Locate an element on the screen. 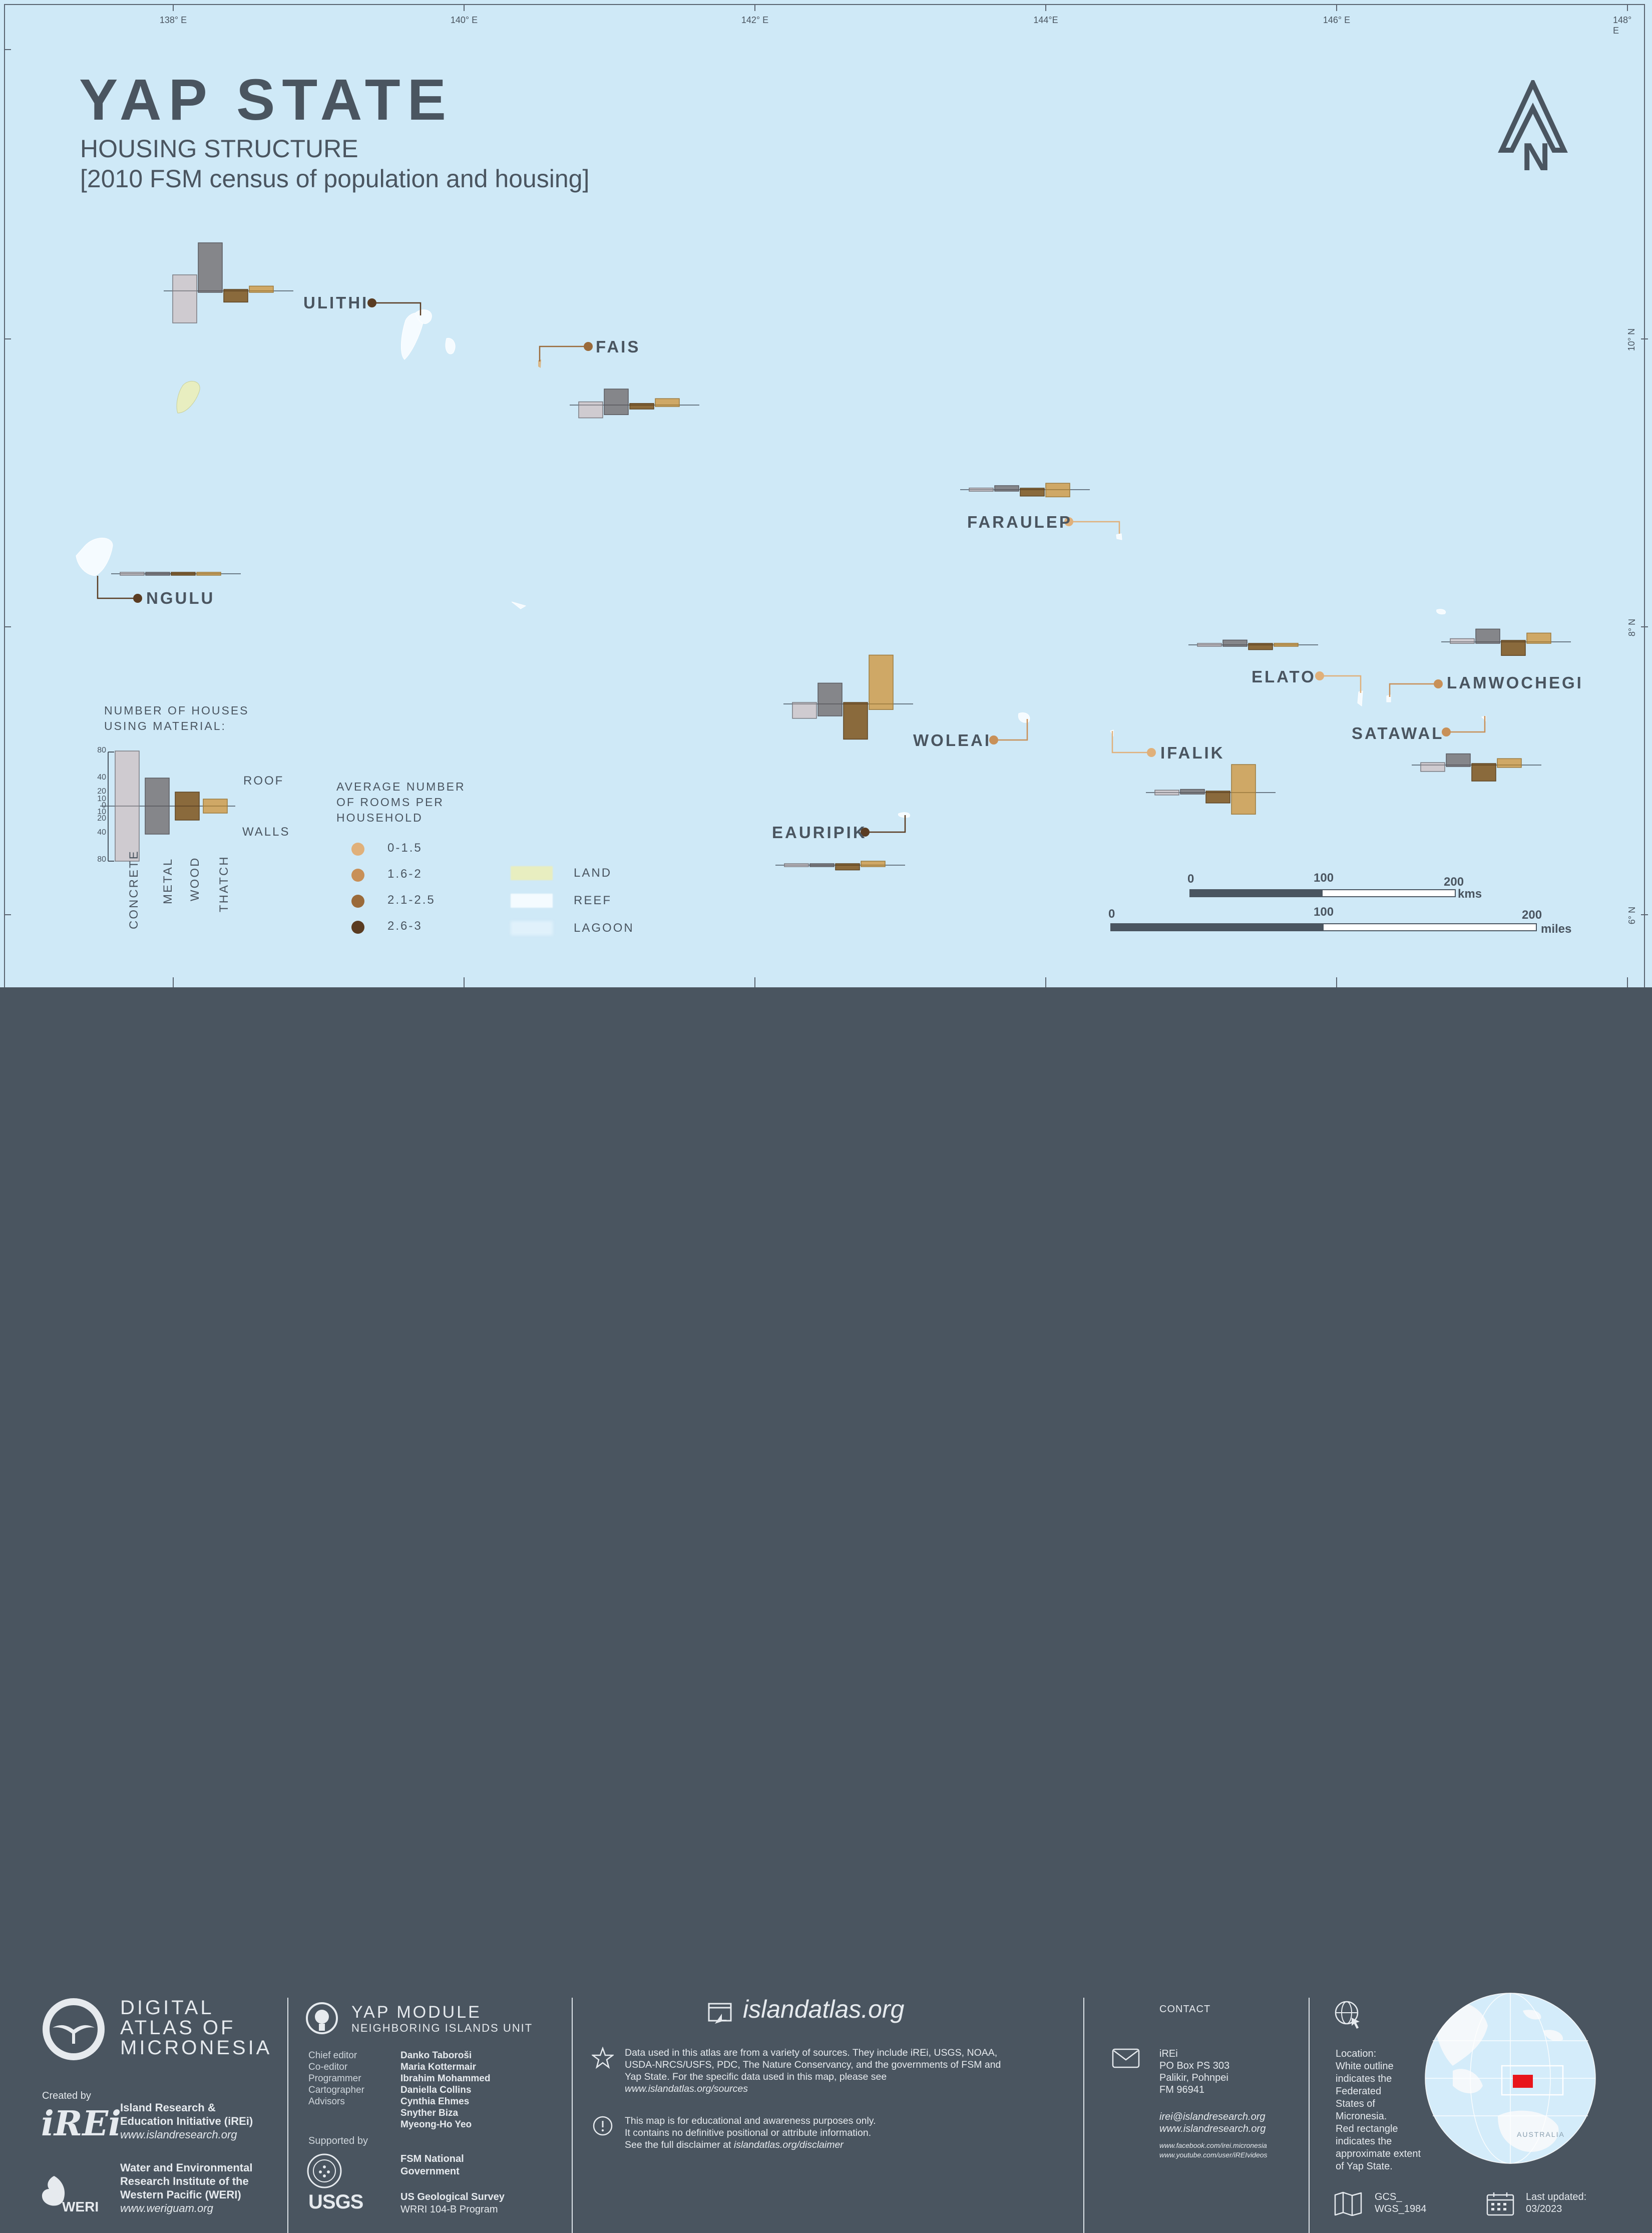 This screenshot has height=2233, width=1652. projection-text: GCS_ WGS_1984 is located at coordinates (1400, 2203).